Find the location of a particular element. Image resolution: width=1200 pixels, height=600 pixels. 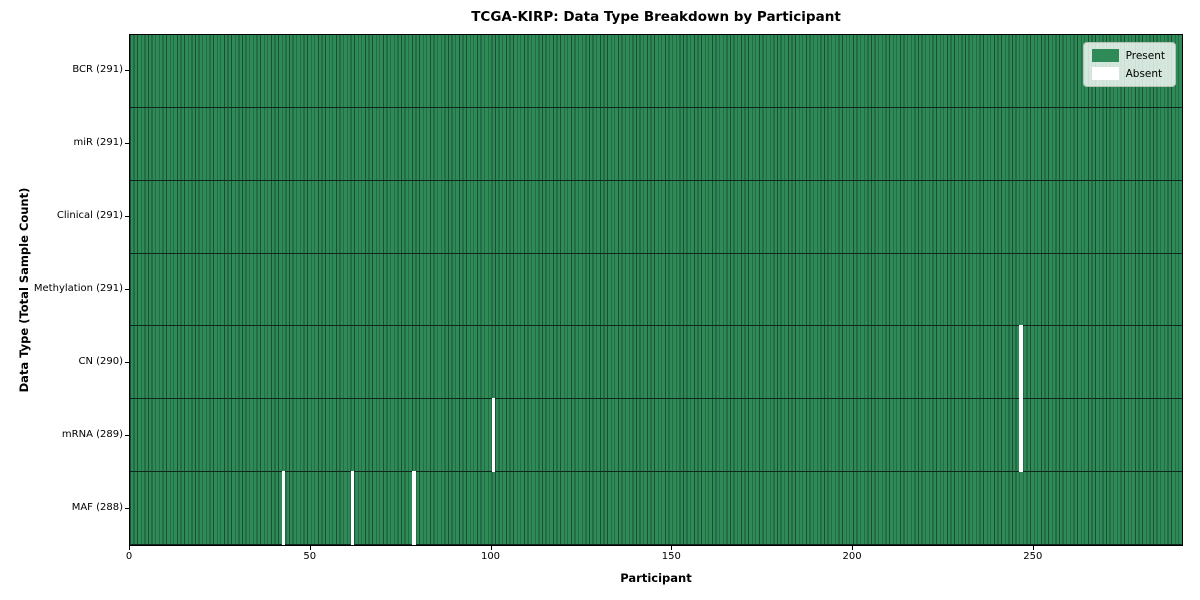

heatmap-row-methylation is located at coordinates (656, 290).